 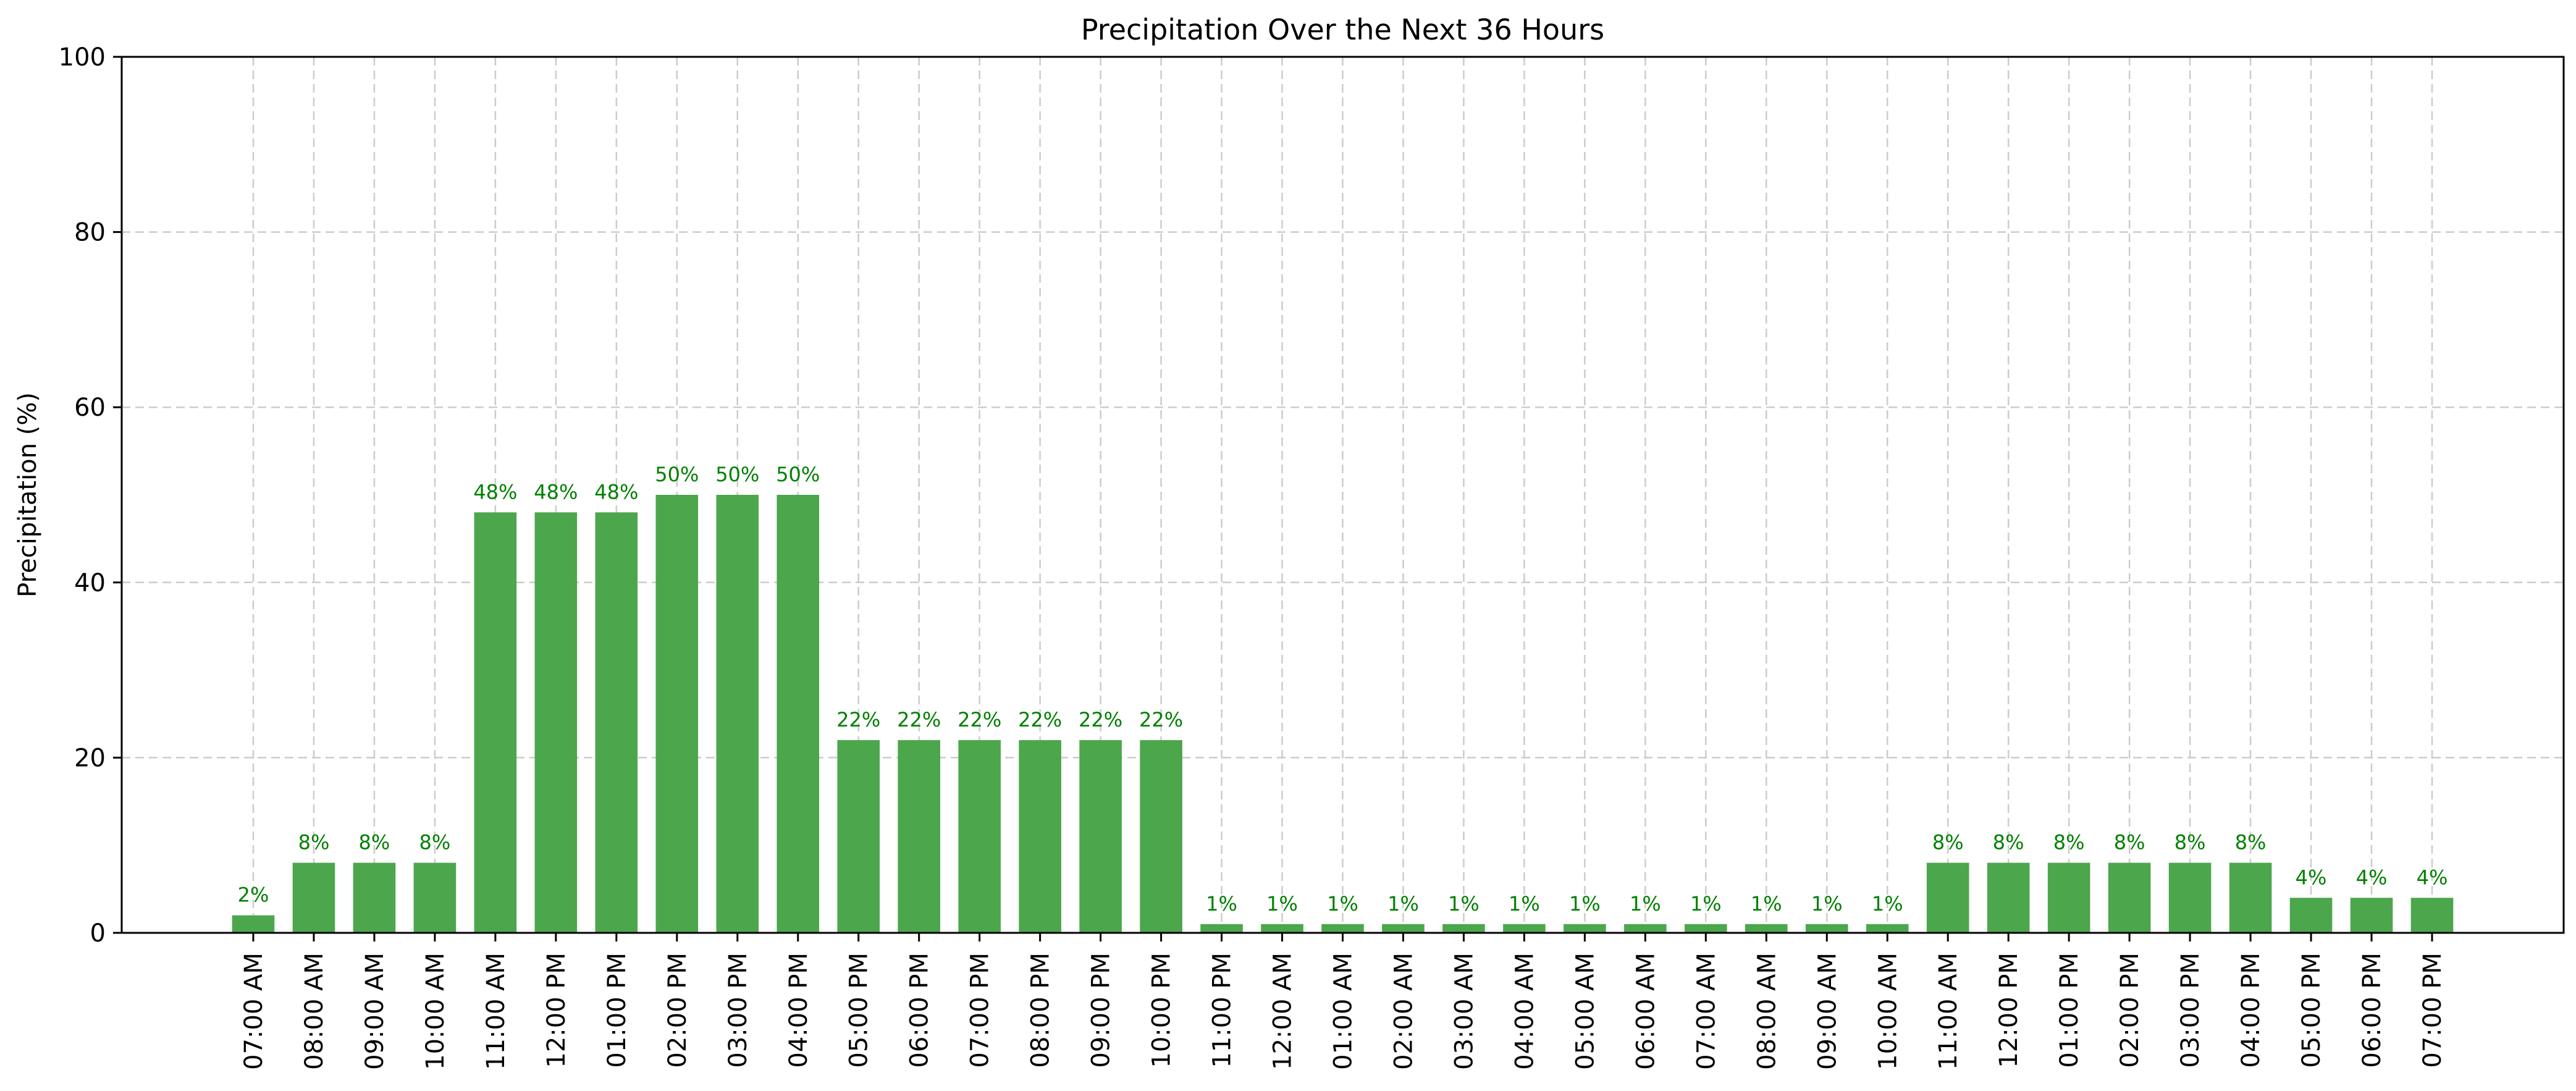 What do you see at coordinates (1041, 1010) in the screenshot?
I see `x-tick-label: 08:00 PM` at bounding box center [1041, 1010].